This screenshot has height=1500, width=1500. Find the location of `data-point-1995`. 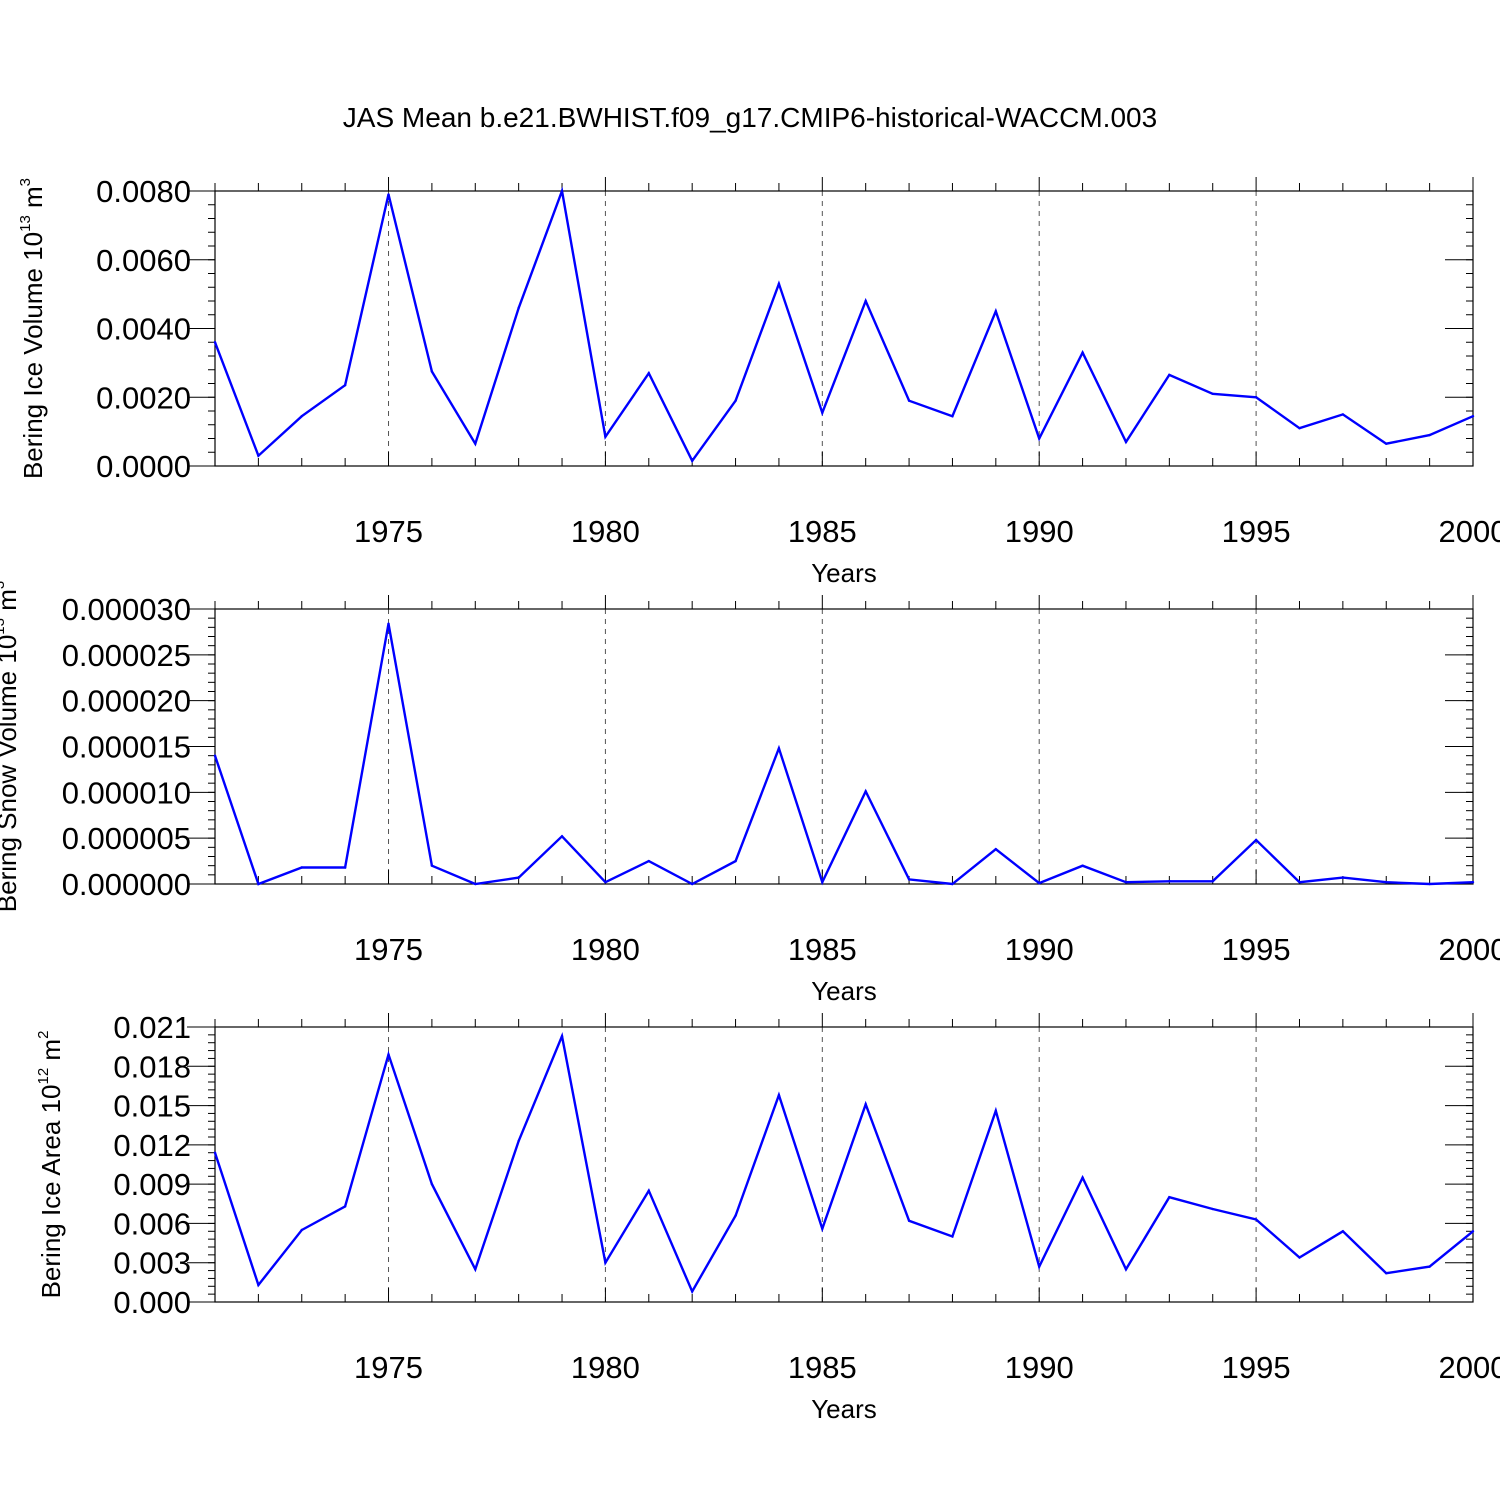

data-point-1995 is located at coordinates (1256, 840).